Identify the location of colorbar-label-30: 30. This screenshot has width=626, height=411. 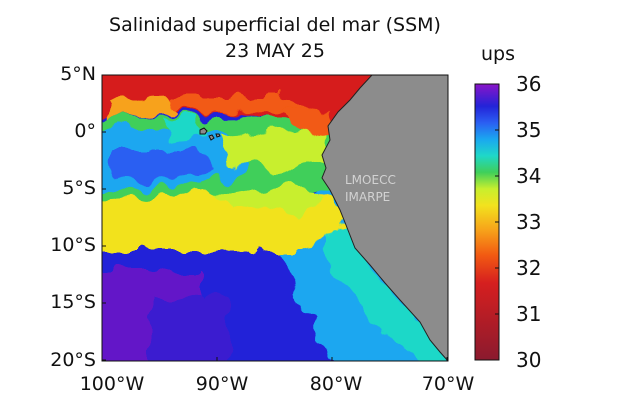
(529, 360).